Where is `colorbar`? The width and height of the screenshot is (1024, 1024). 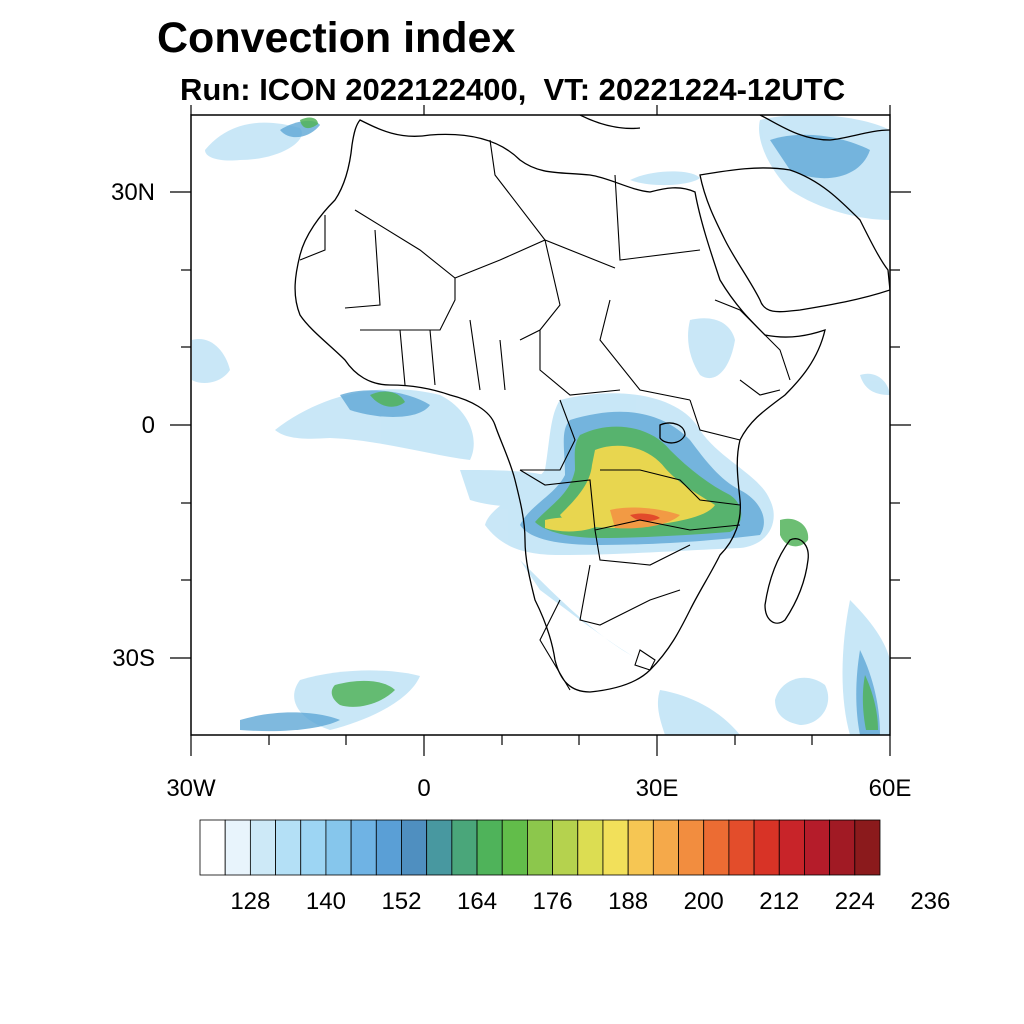
colorbar is located at coordinates (540, 847).